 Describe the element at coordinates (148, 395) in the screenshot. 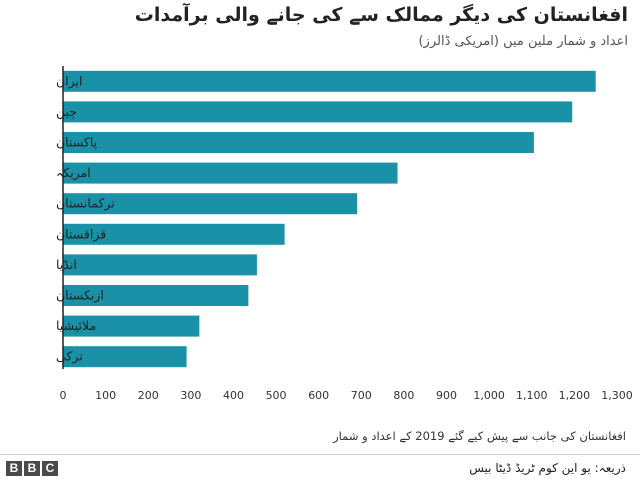

I see `x-tick-label: 200` at that location.